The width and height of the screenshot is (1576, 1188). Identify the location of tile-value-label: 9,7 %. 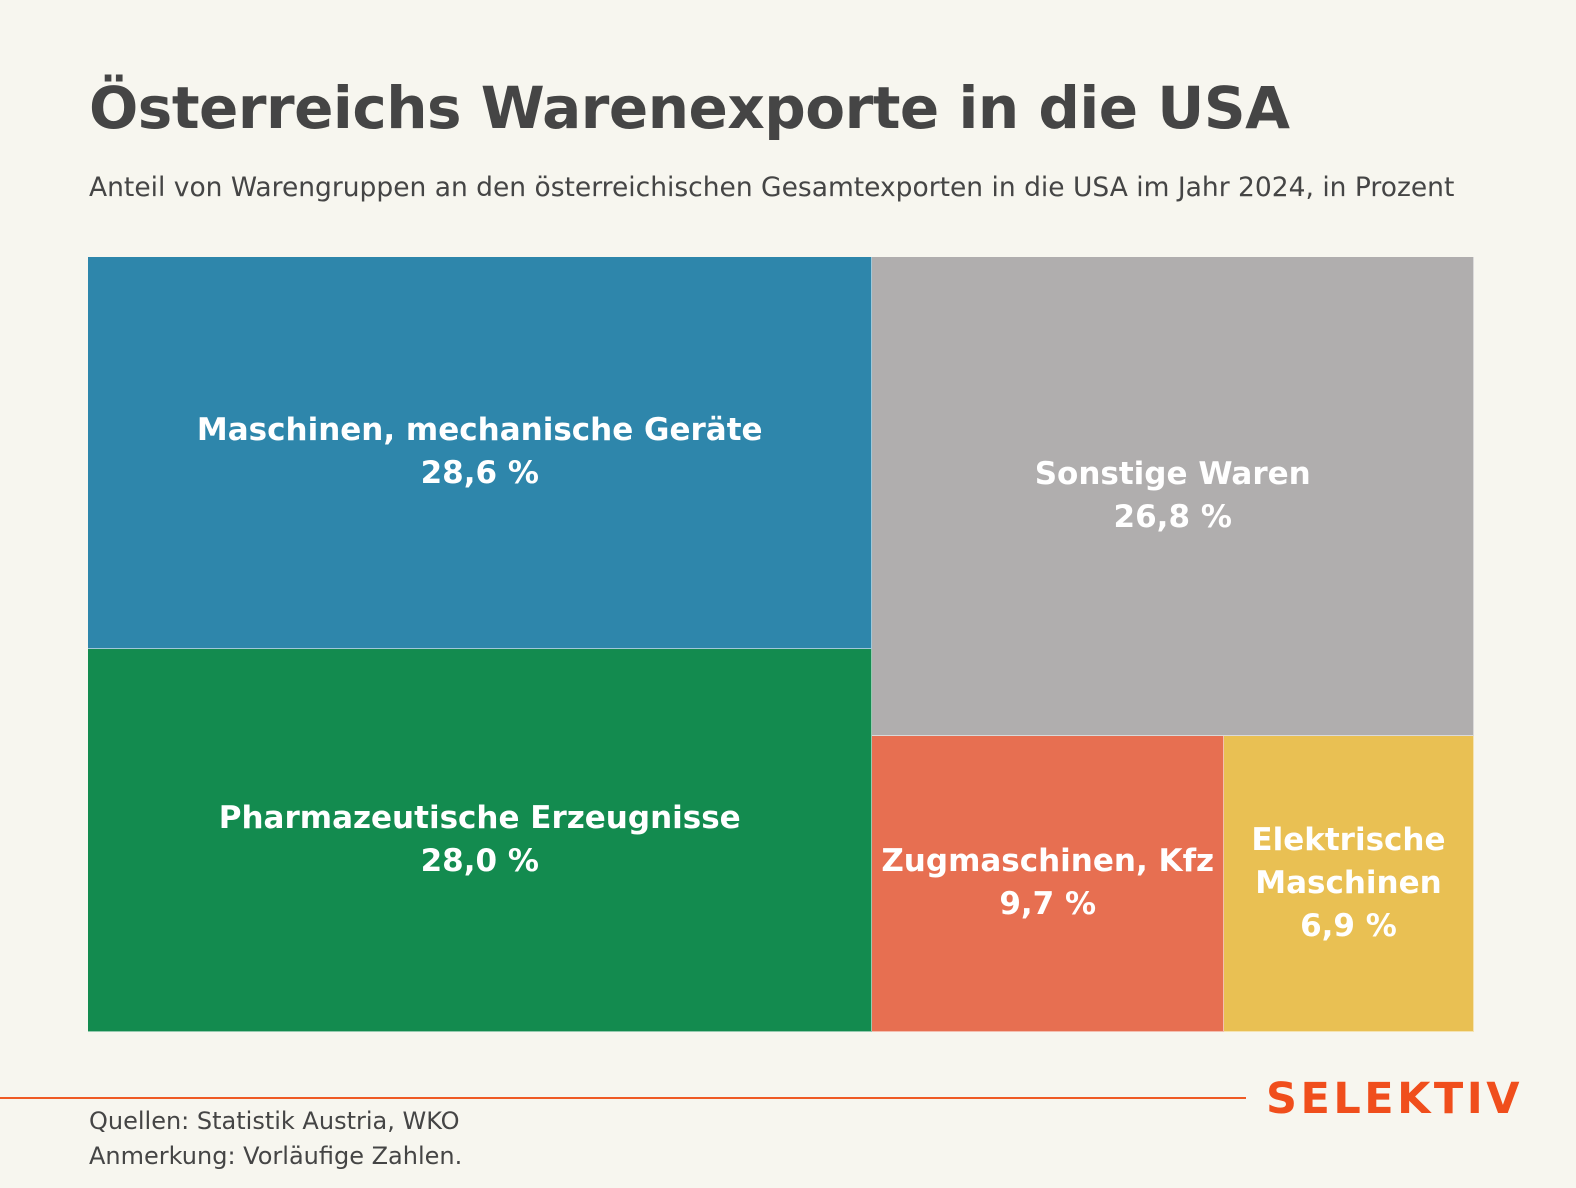
(1048, 904).